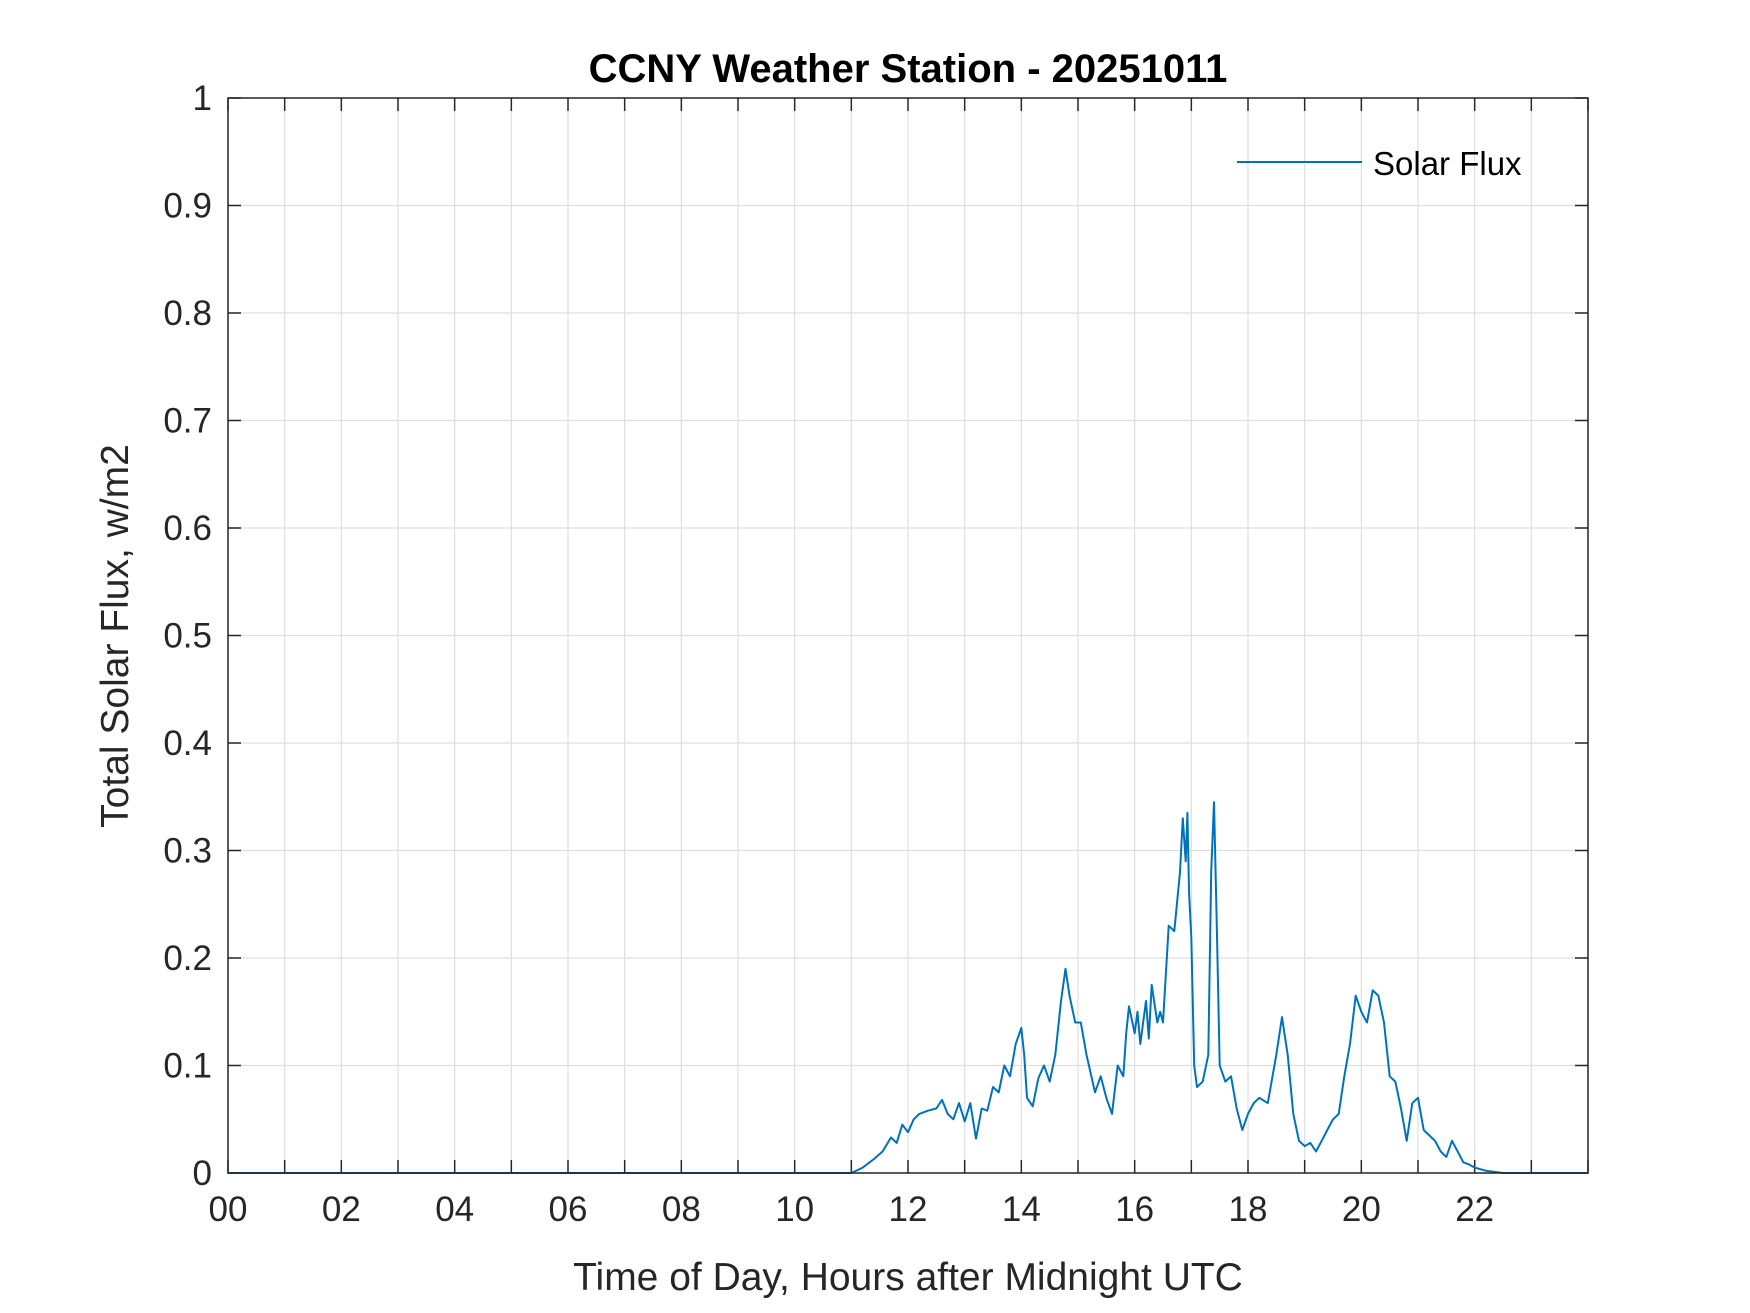  What do you see at coordinates (187, 851) in the screenshot?
I see `y-tick-label: 0.3` at bounding box center [187, 851].